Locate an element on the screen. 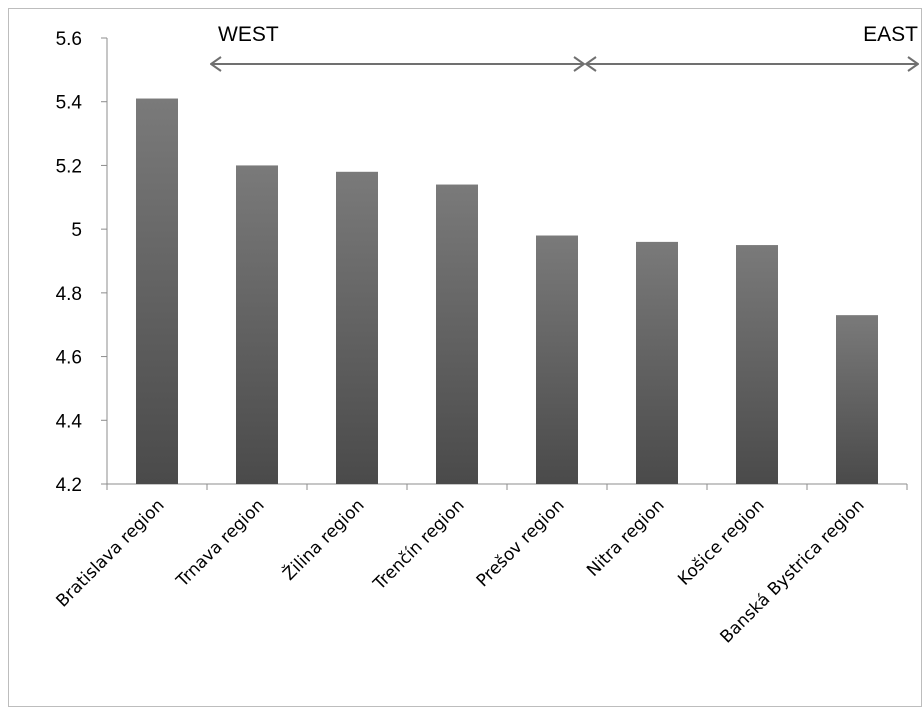  y-tick-label: 4.6 is located at coordinates (69, 358).